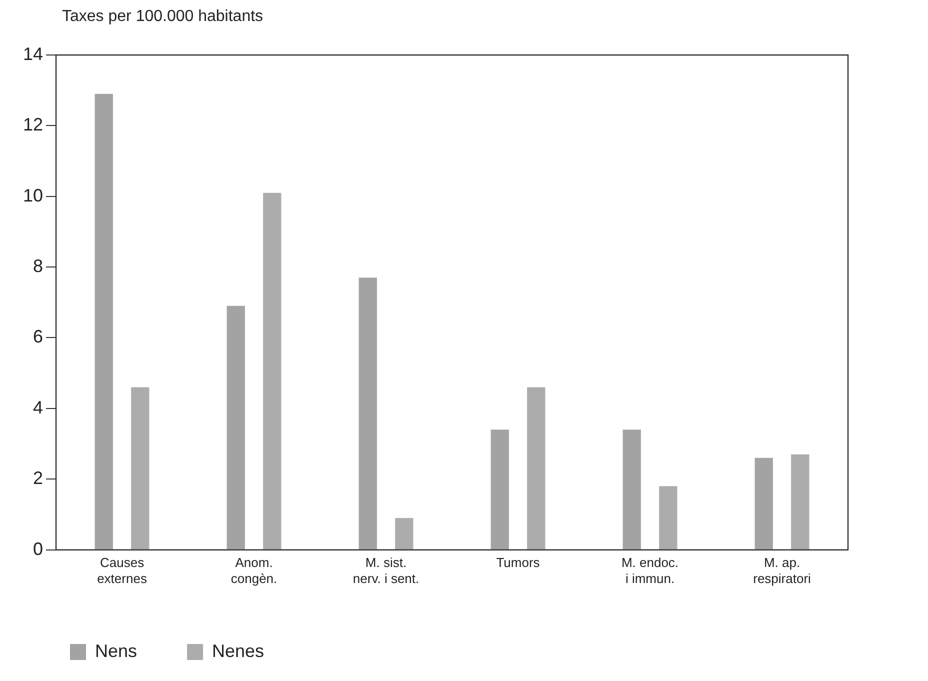 This screenshot has height=681, width=928. What do you see at coordinates (386, 570) in the screenshot?
I see `x-tick-label: M. sist. nerv. i sent.` at bounding box center [386, 570].